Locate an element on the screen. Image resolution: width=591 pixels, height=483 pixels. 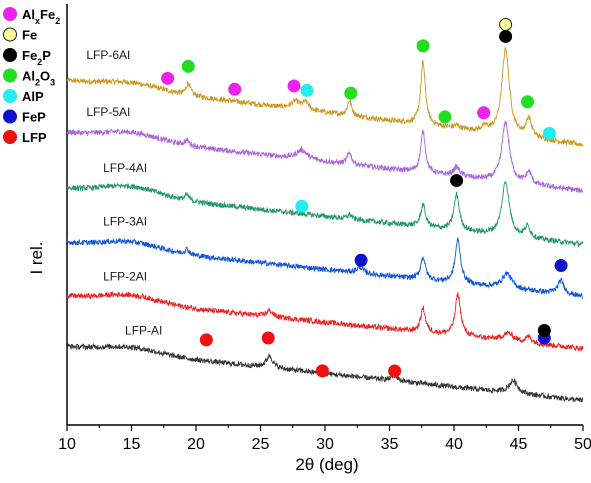
trace-lfp-4ai is located at coordinates (325, 214).